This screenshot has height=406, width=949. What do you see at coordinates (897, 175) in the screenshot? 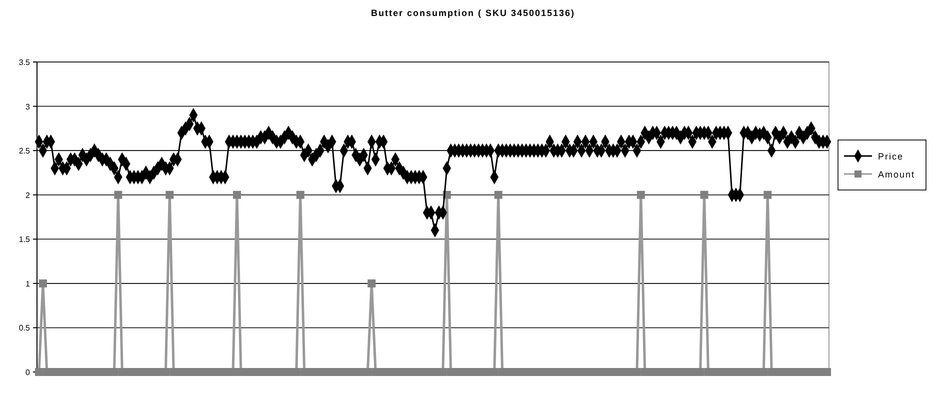
I see `legend-label: Amount` at bounding box center [897, 175].